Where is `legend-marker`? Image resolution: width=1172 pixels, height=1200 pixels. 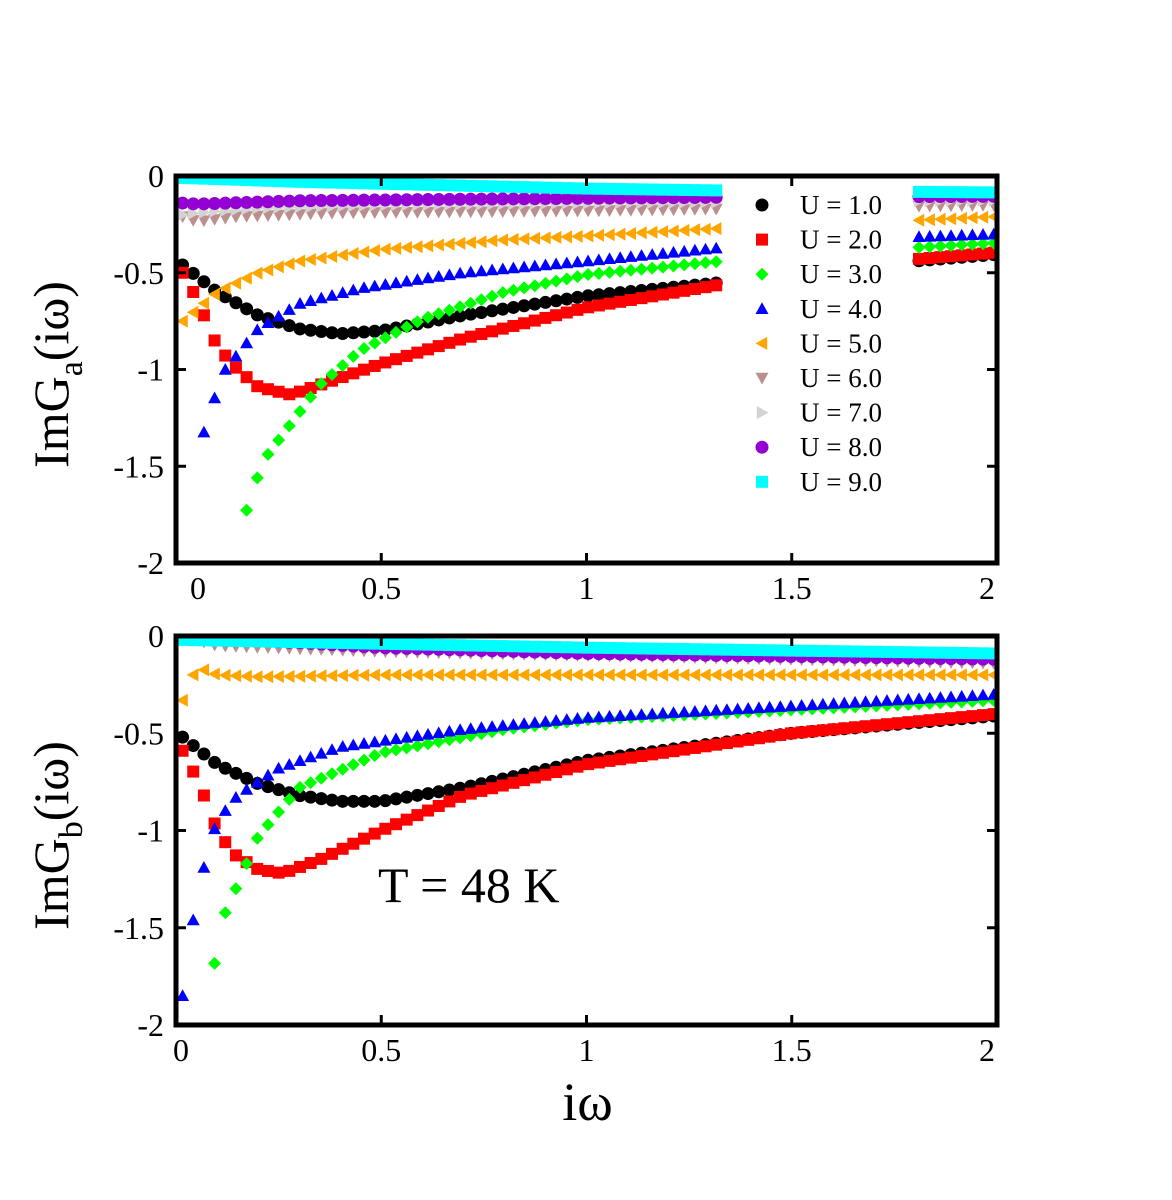 legend-marker is located at coordinates (762, 205).